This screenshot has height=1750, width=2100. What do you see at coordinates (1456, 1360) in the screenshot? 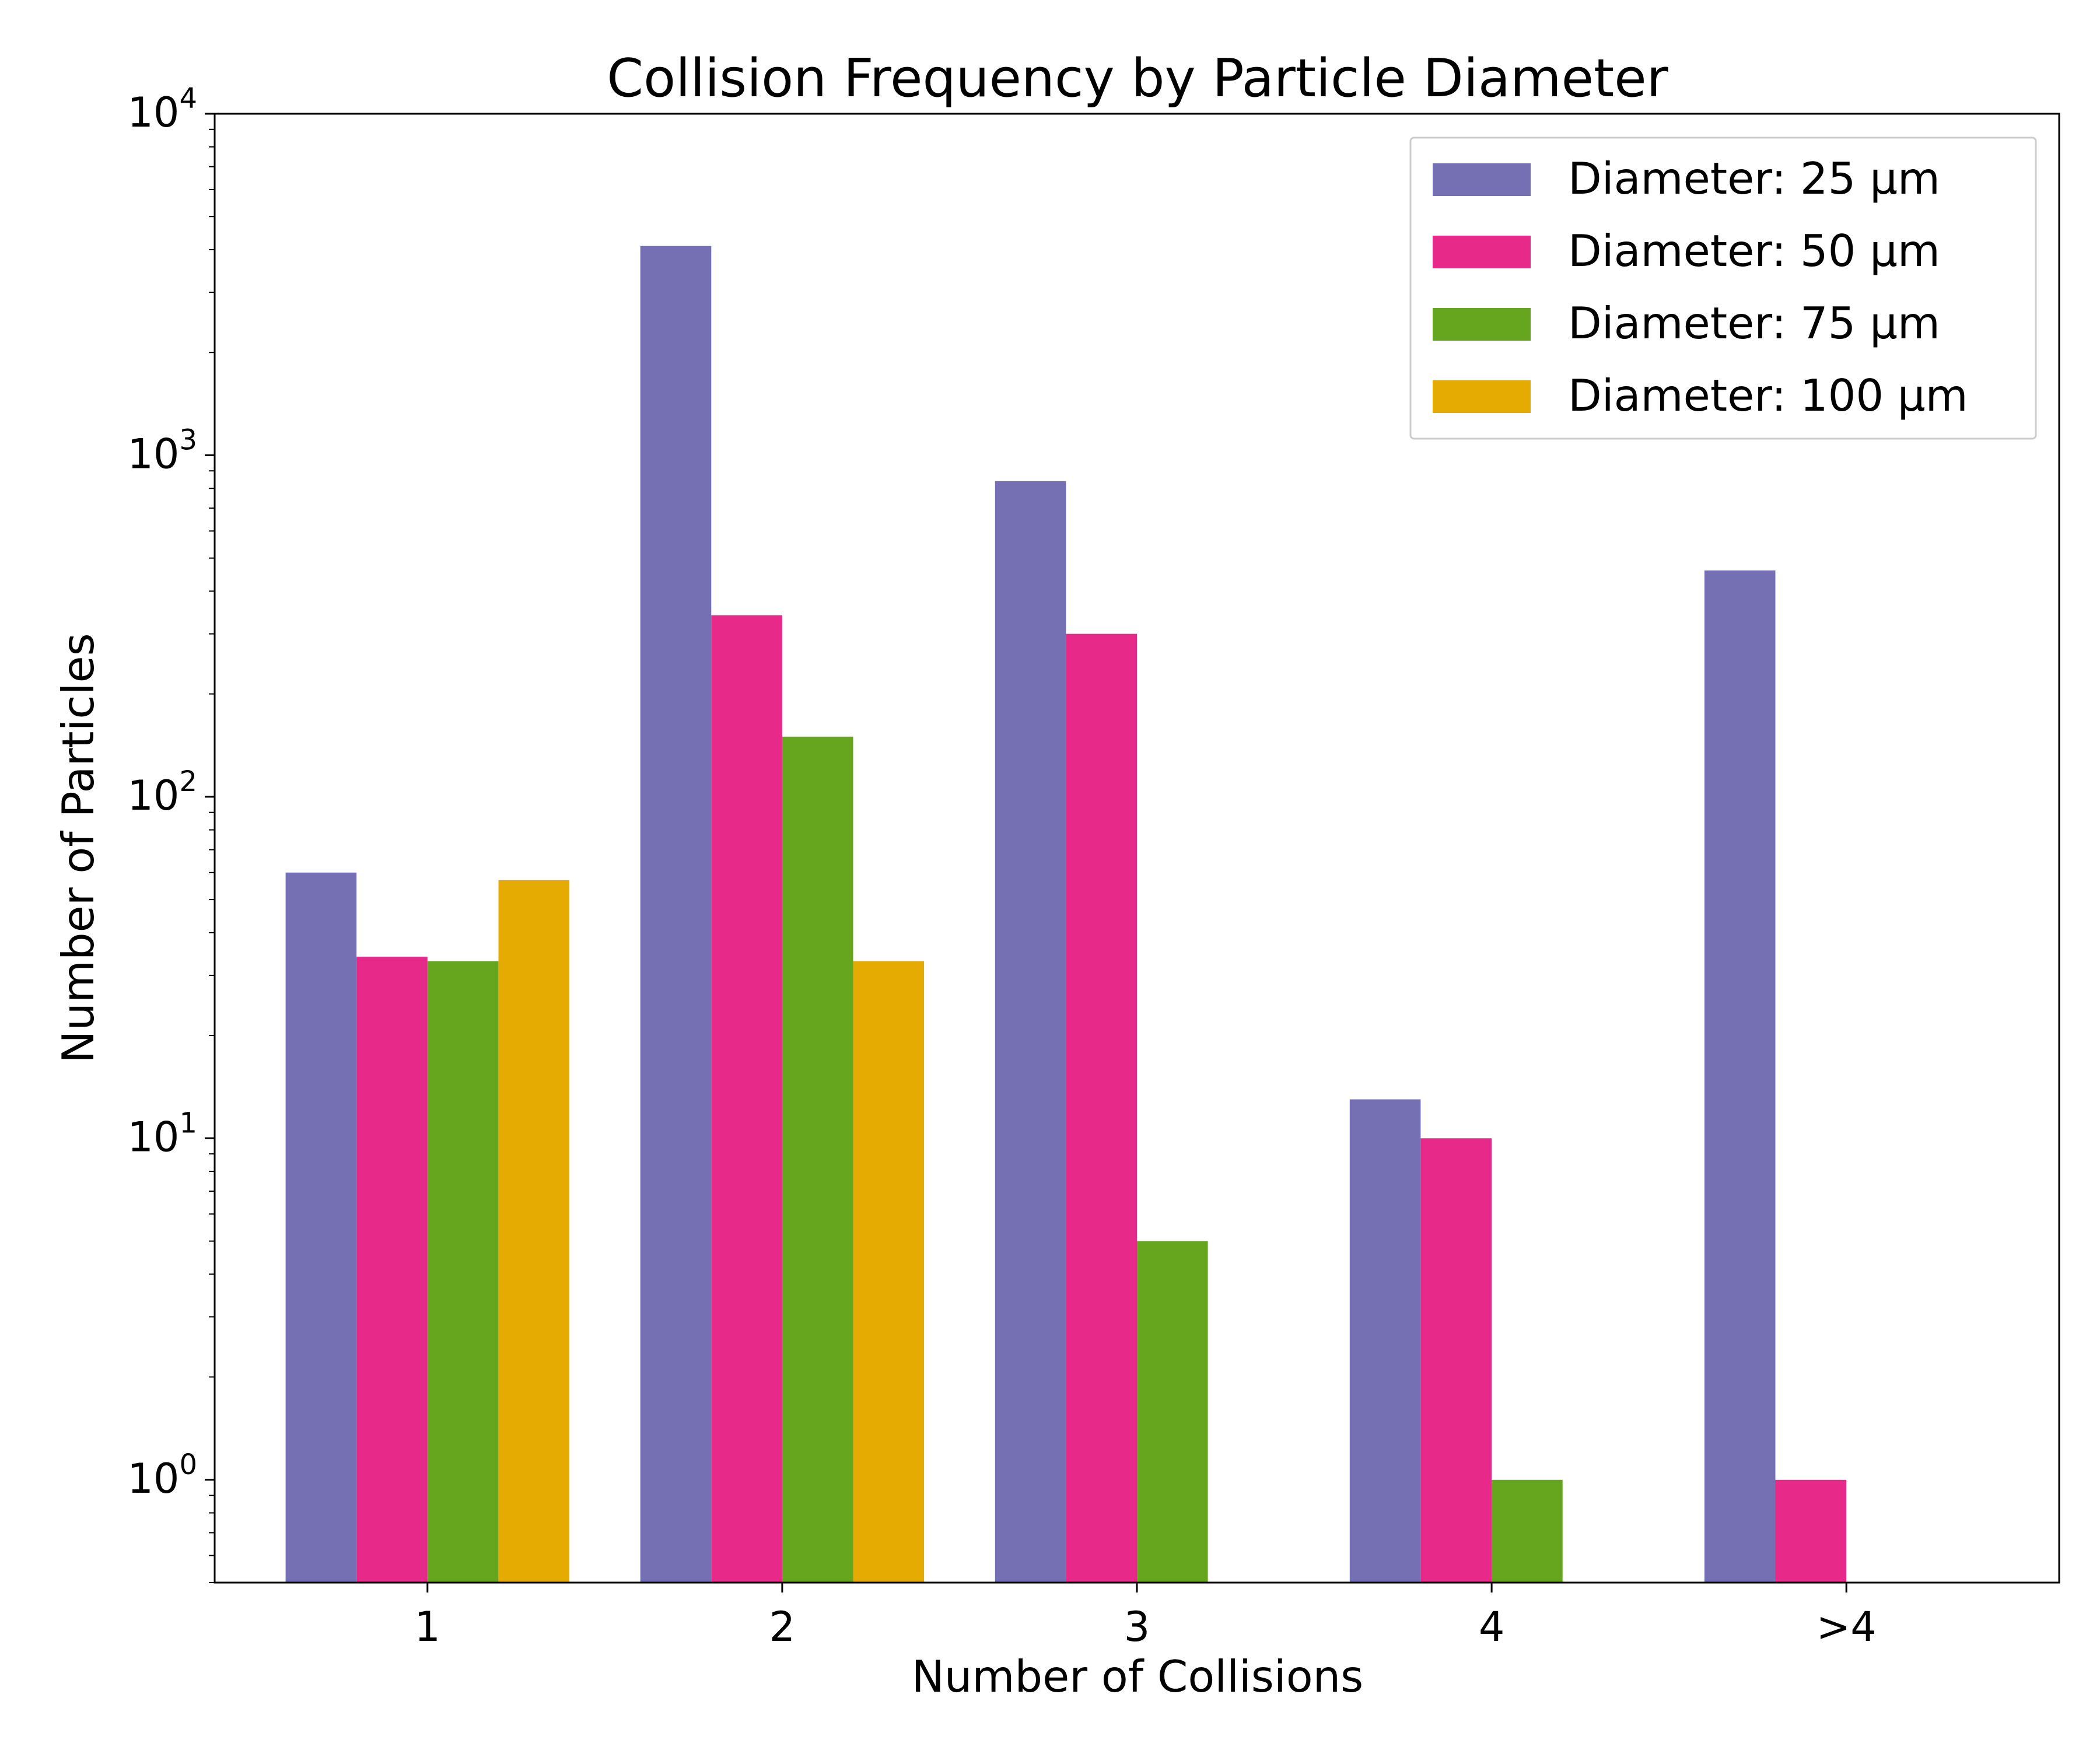
I see `bar-series1-cat3` at bounding box center [1456, 1360].